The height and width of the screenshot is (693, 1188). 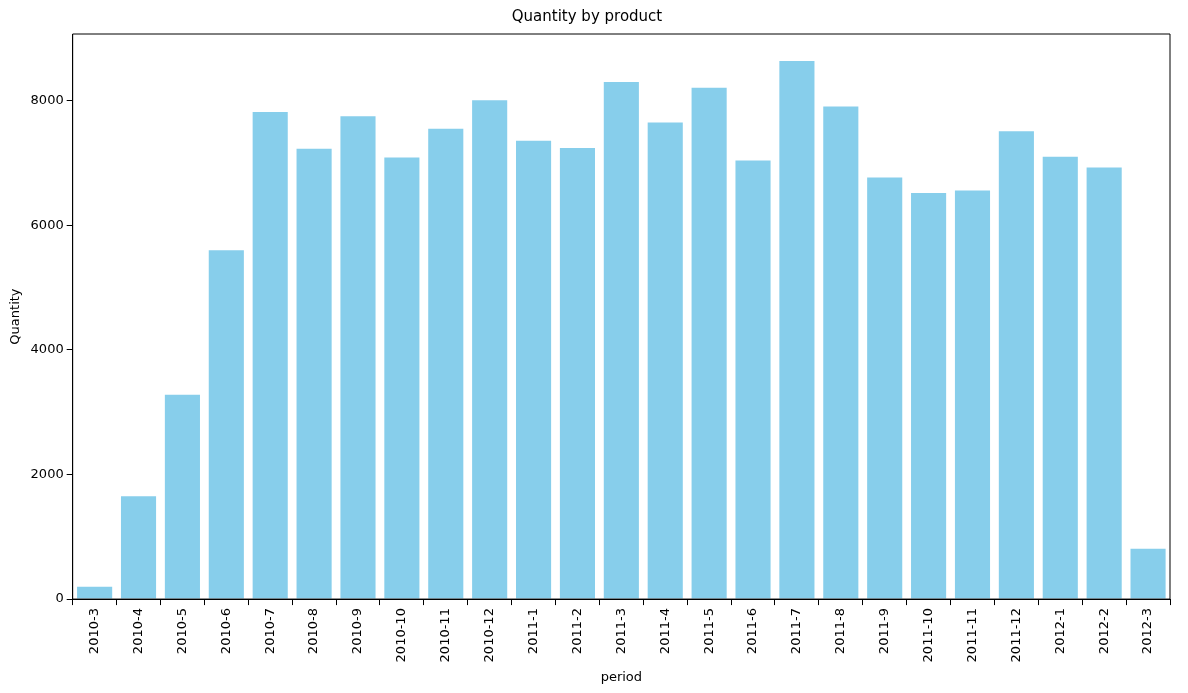 I want to click on x-tick-label: 2010-8, so click(x=313, y=631).